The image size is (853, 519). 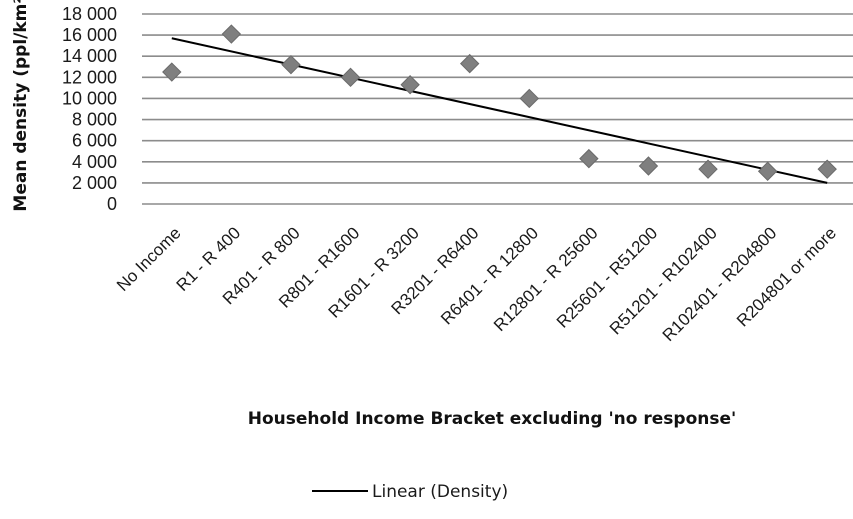 I want to click on x-tick-label: R25601 - R51200, so click(x=607, y=277).